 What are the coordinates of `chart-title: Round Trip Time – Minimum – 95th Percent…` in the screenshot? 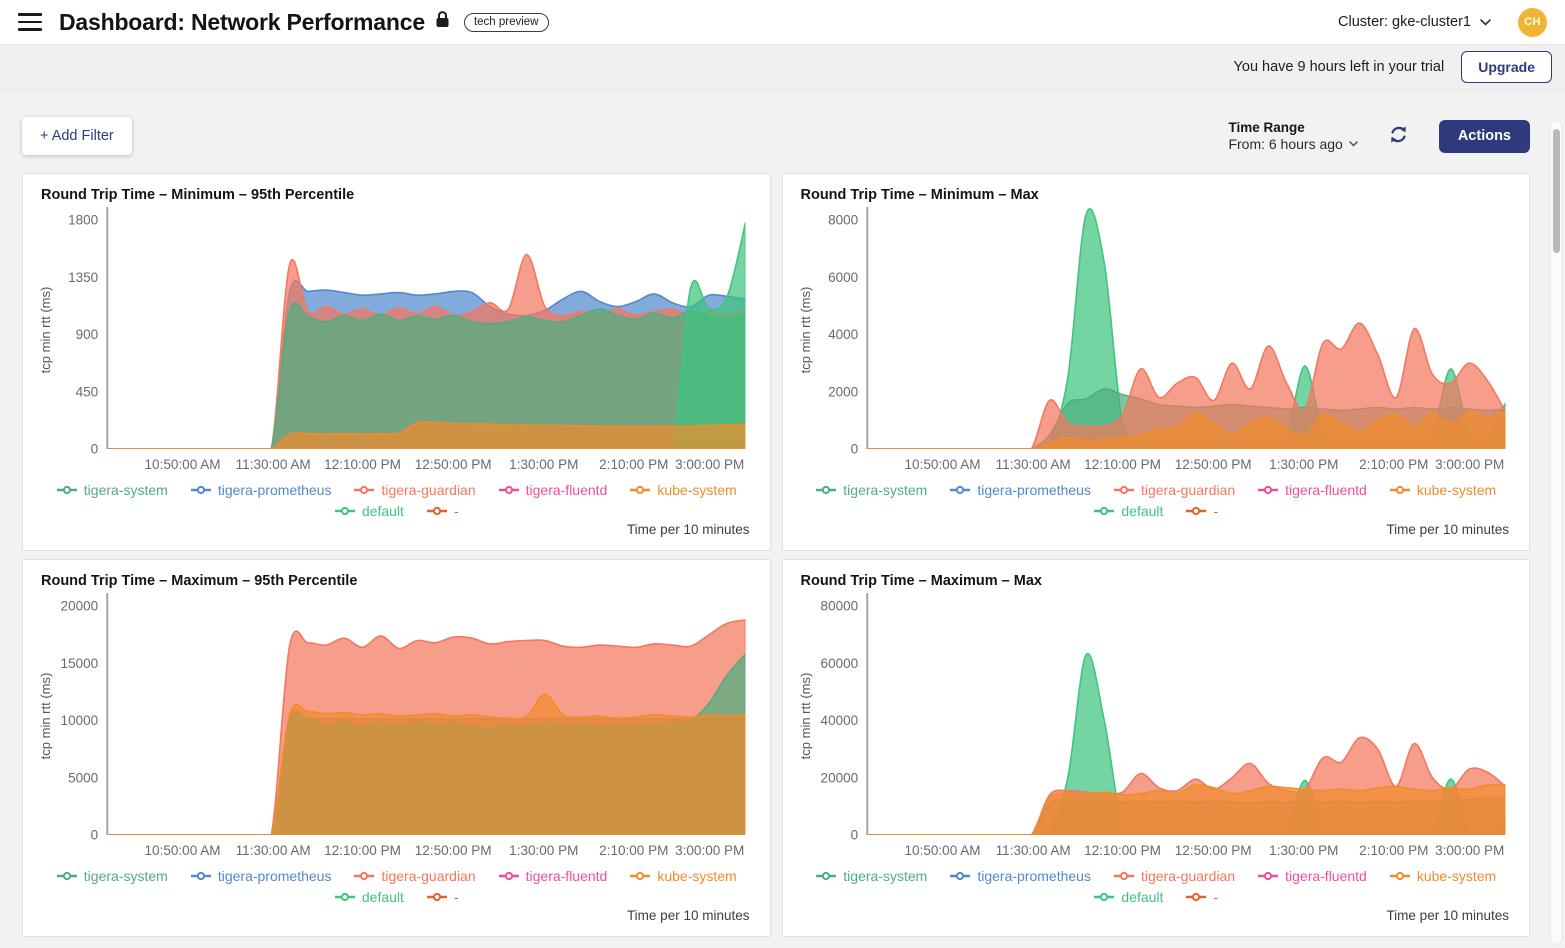 It's located at (198, 195).